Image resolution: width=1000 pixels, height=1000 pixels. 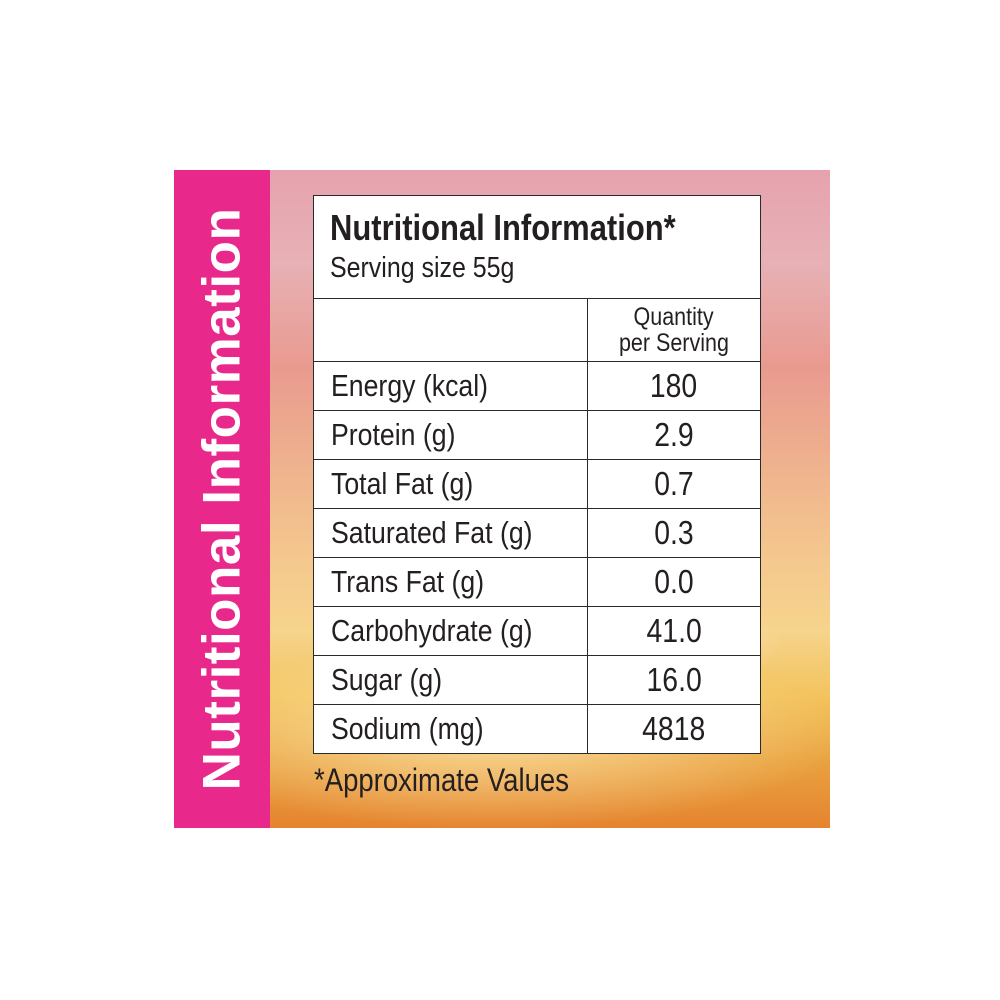 What do you see at coordinates (537, 435) in the screenshot?
I see `table-row: Protein (g) 2.9` at bounding box center [537, 435].